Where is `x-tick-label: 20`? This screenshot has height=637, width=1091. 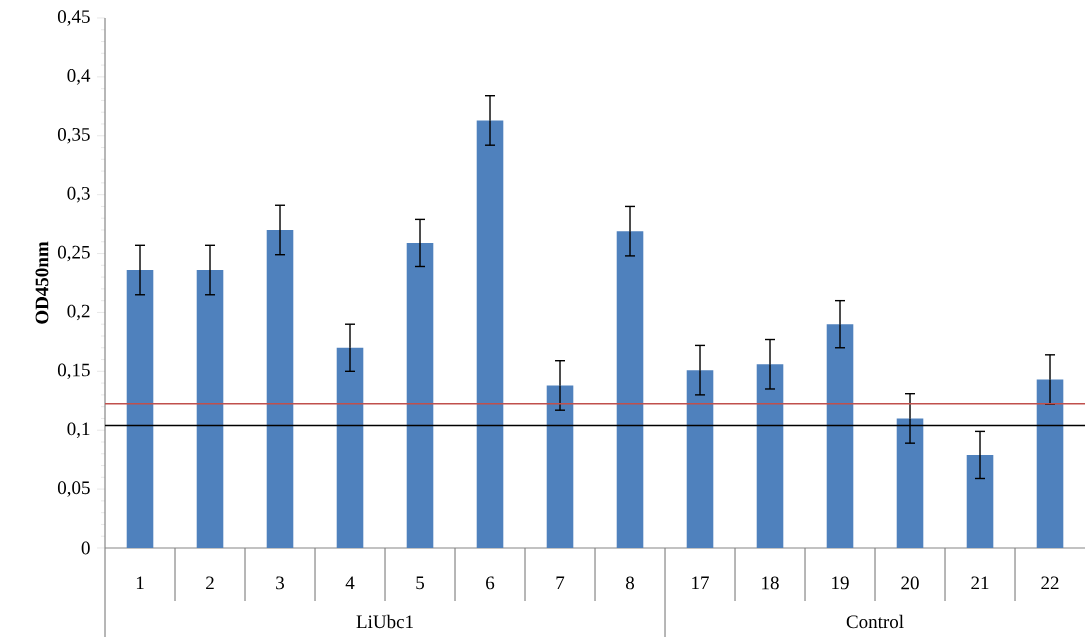
x-tick-label: 20 is located at coordinates (910, 583).